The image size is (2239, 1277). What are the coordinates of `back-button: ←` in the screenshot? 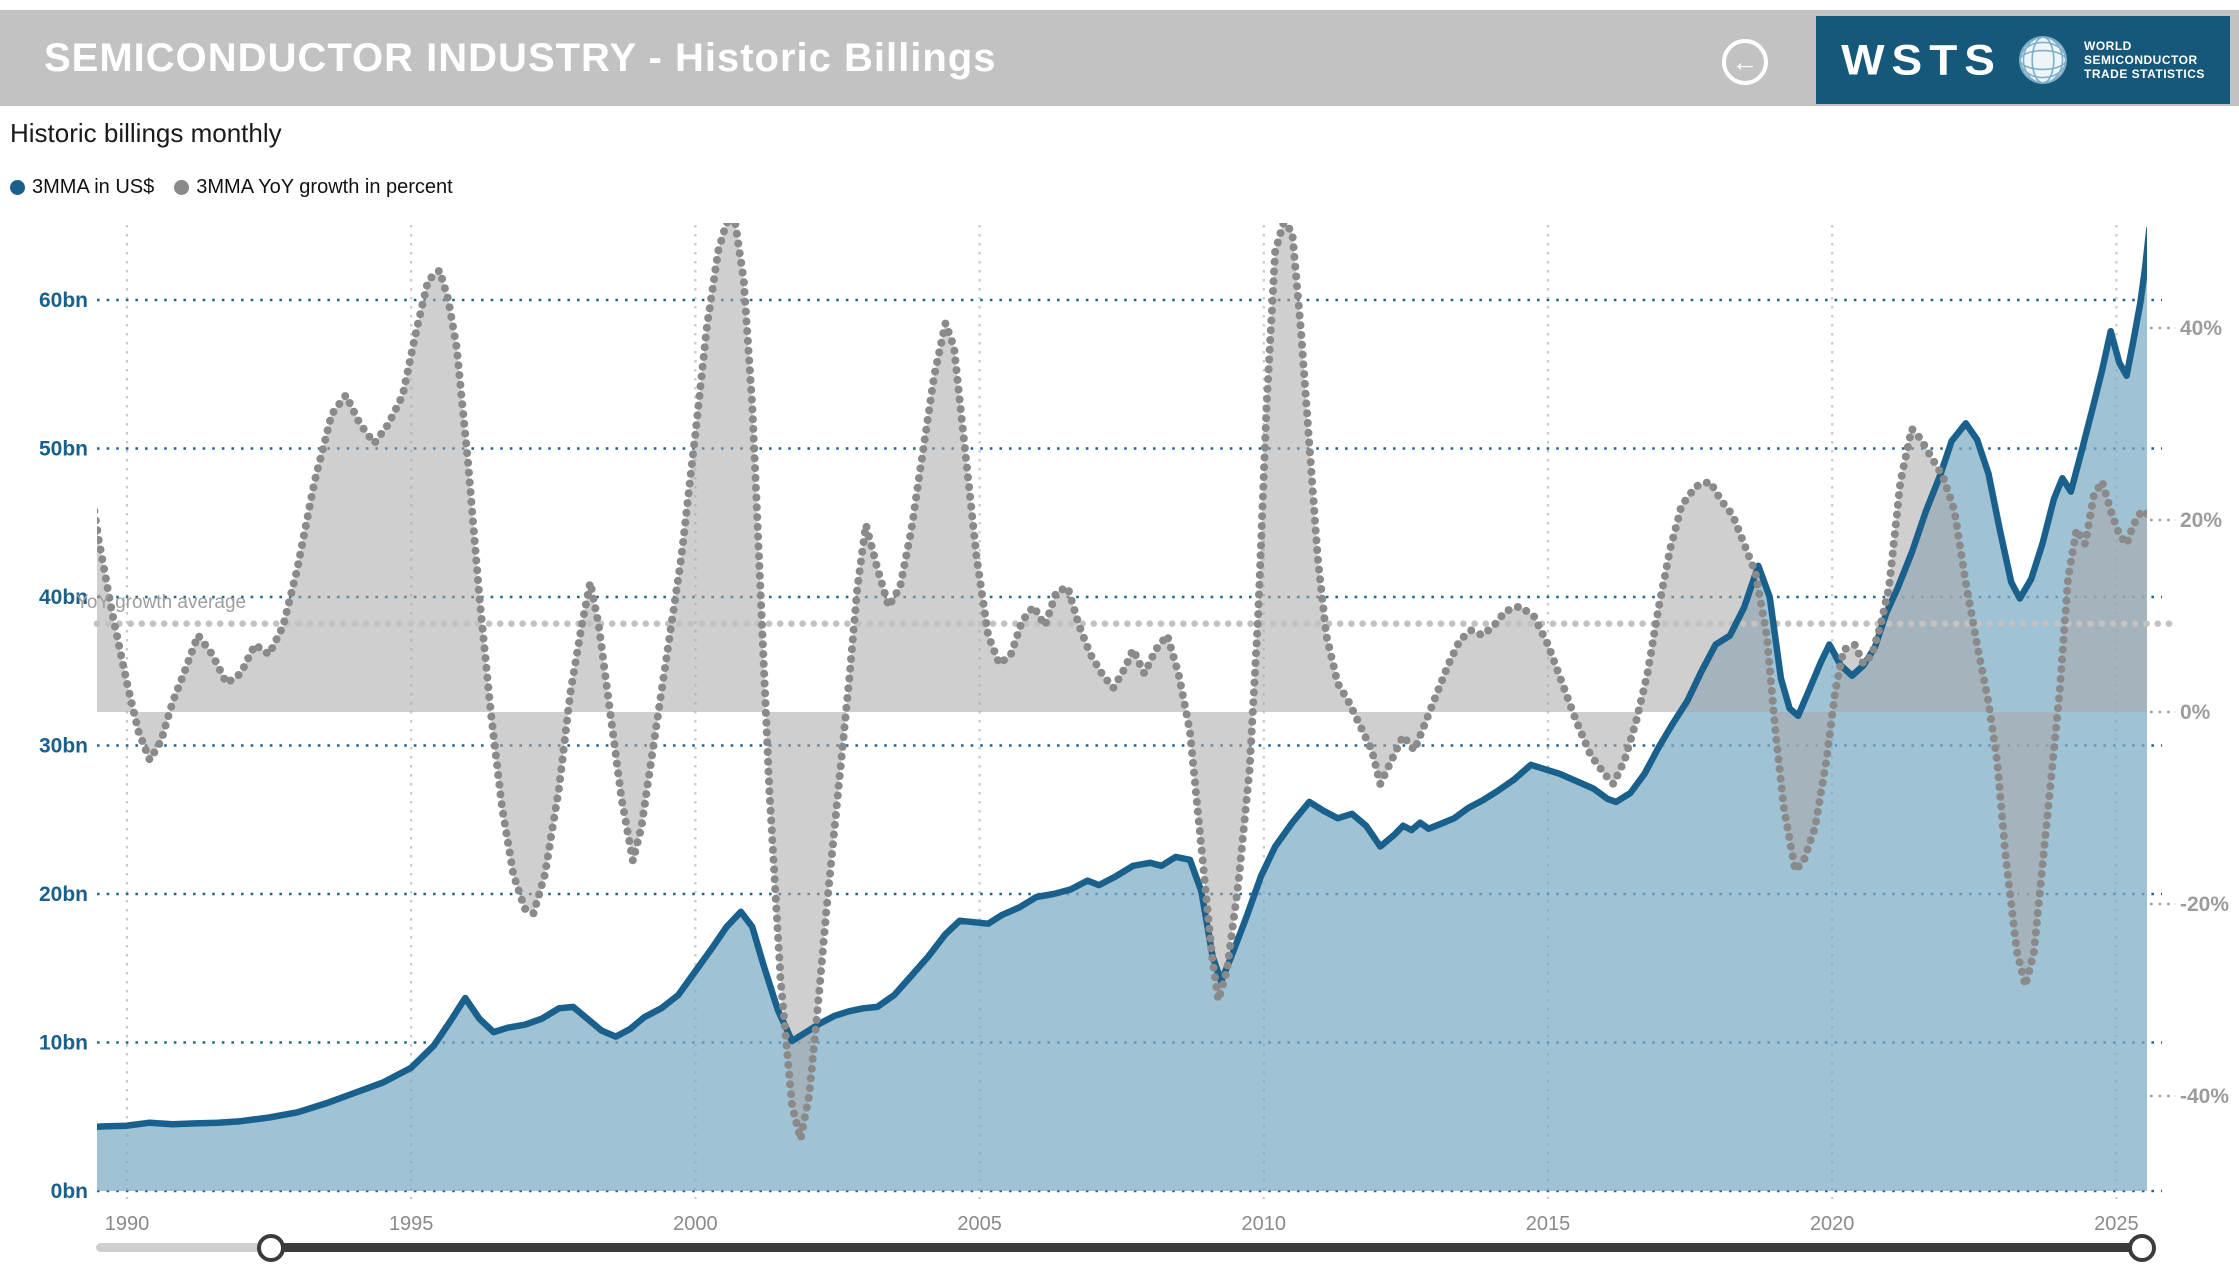 It's located at (1745, 62).